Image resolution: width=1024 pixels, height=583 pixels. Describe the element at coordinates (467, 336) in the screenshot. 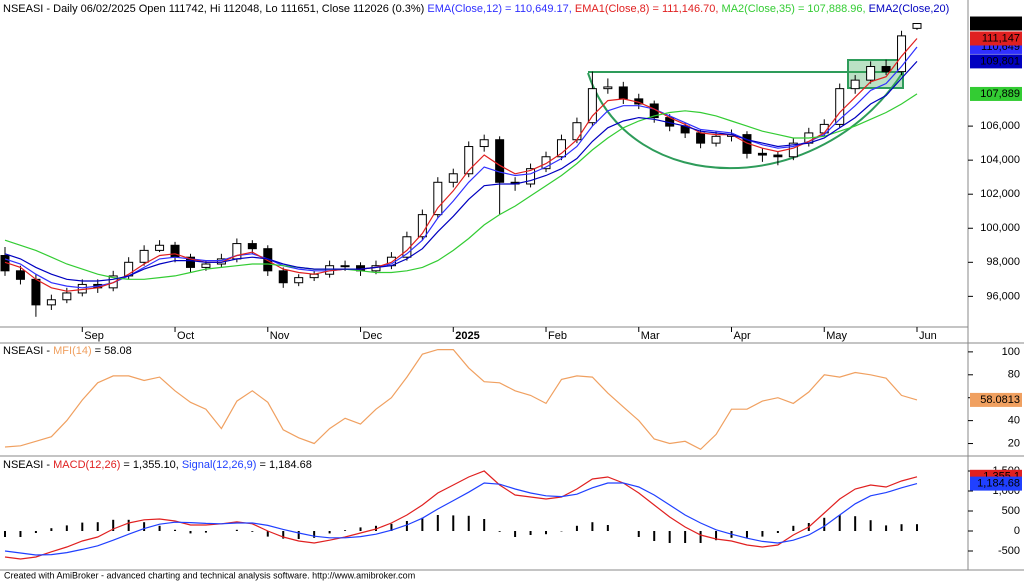

I see `x-tick-label: 2025` at that location.